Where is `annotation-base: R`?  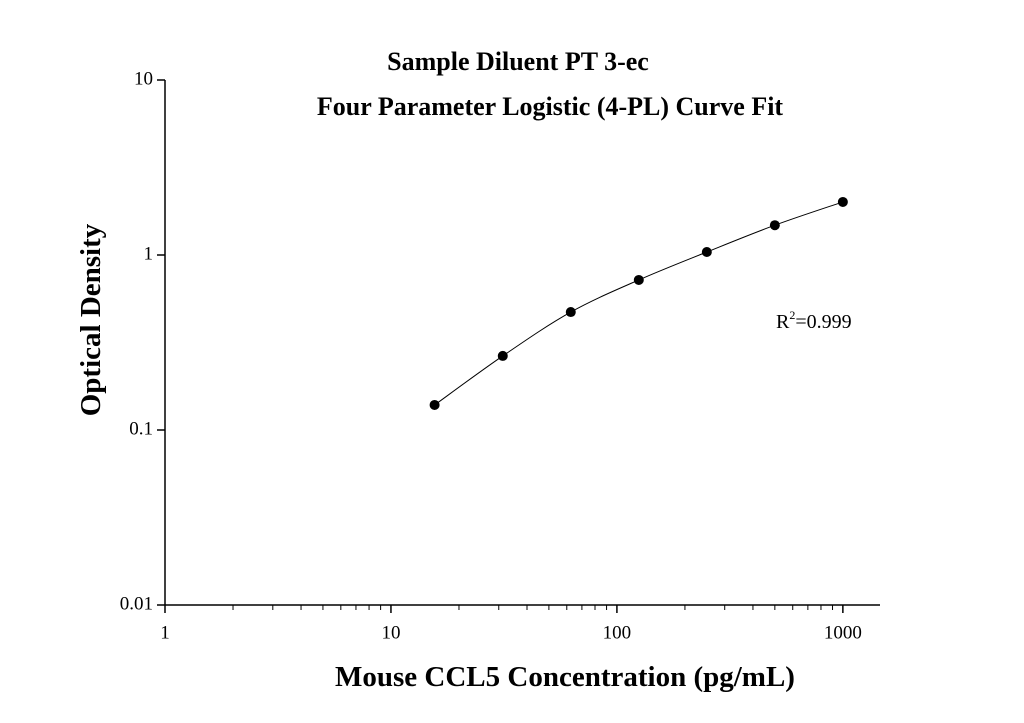
annotation-base: R is located at coordinates (783, 322).